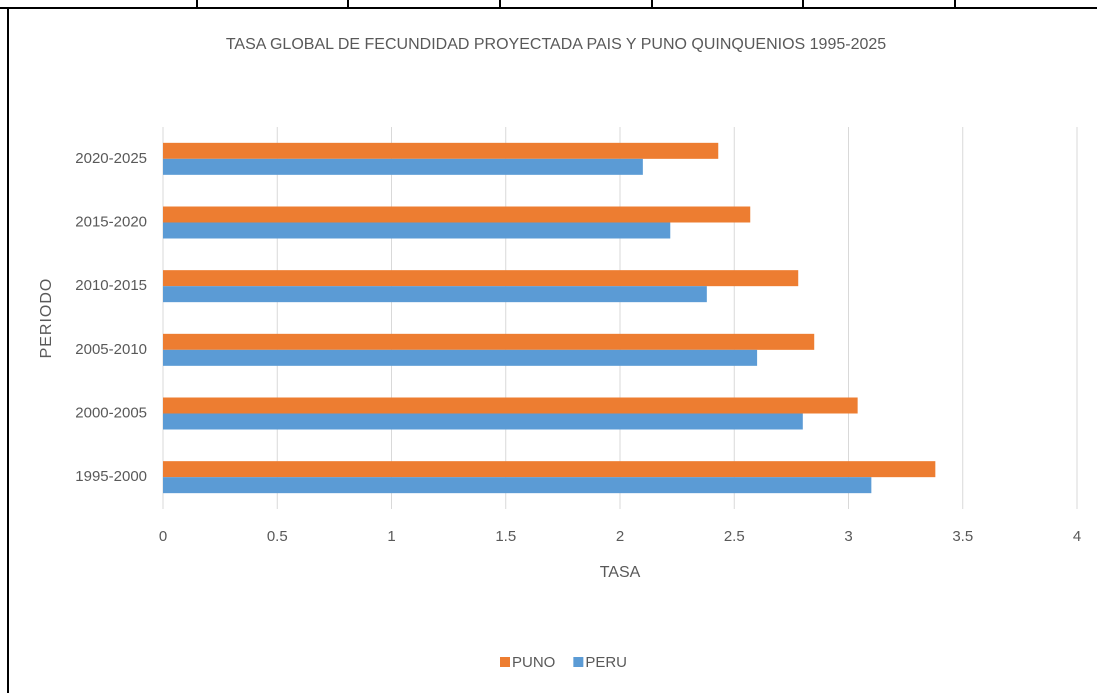 The height and width of the screenshot is (693, 1097). I want to click on y-tick-label: 2015-2020, so click(111, 221).